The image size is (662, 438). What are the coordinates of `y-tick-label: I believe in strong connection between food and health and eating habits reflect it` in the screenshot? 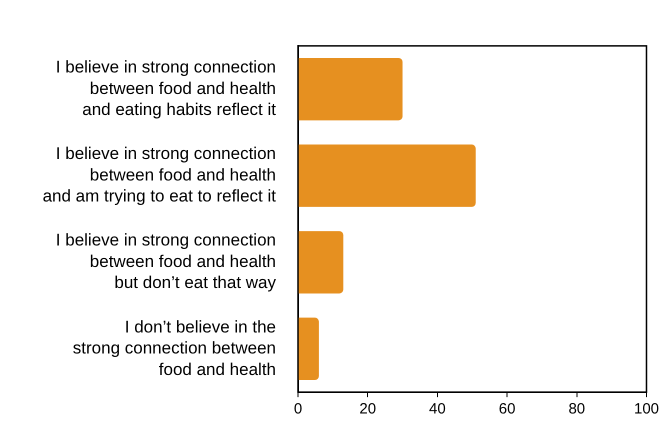 It's located at (166, 89).